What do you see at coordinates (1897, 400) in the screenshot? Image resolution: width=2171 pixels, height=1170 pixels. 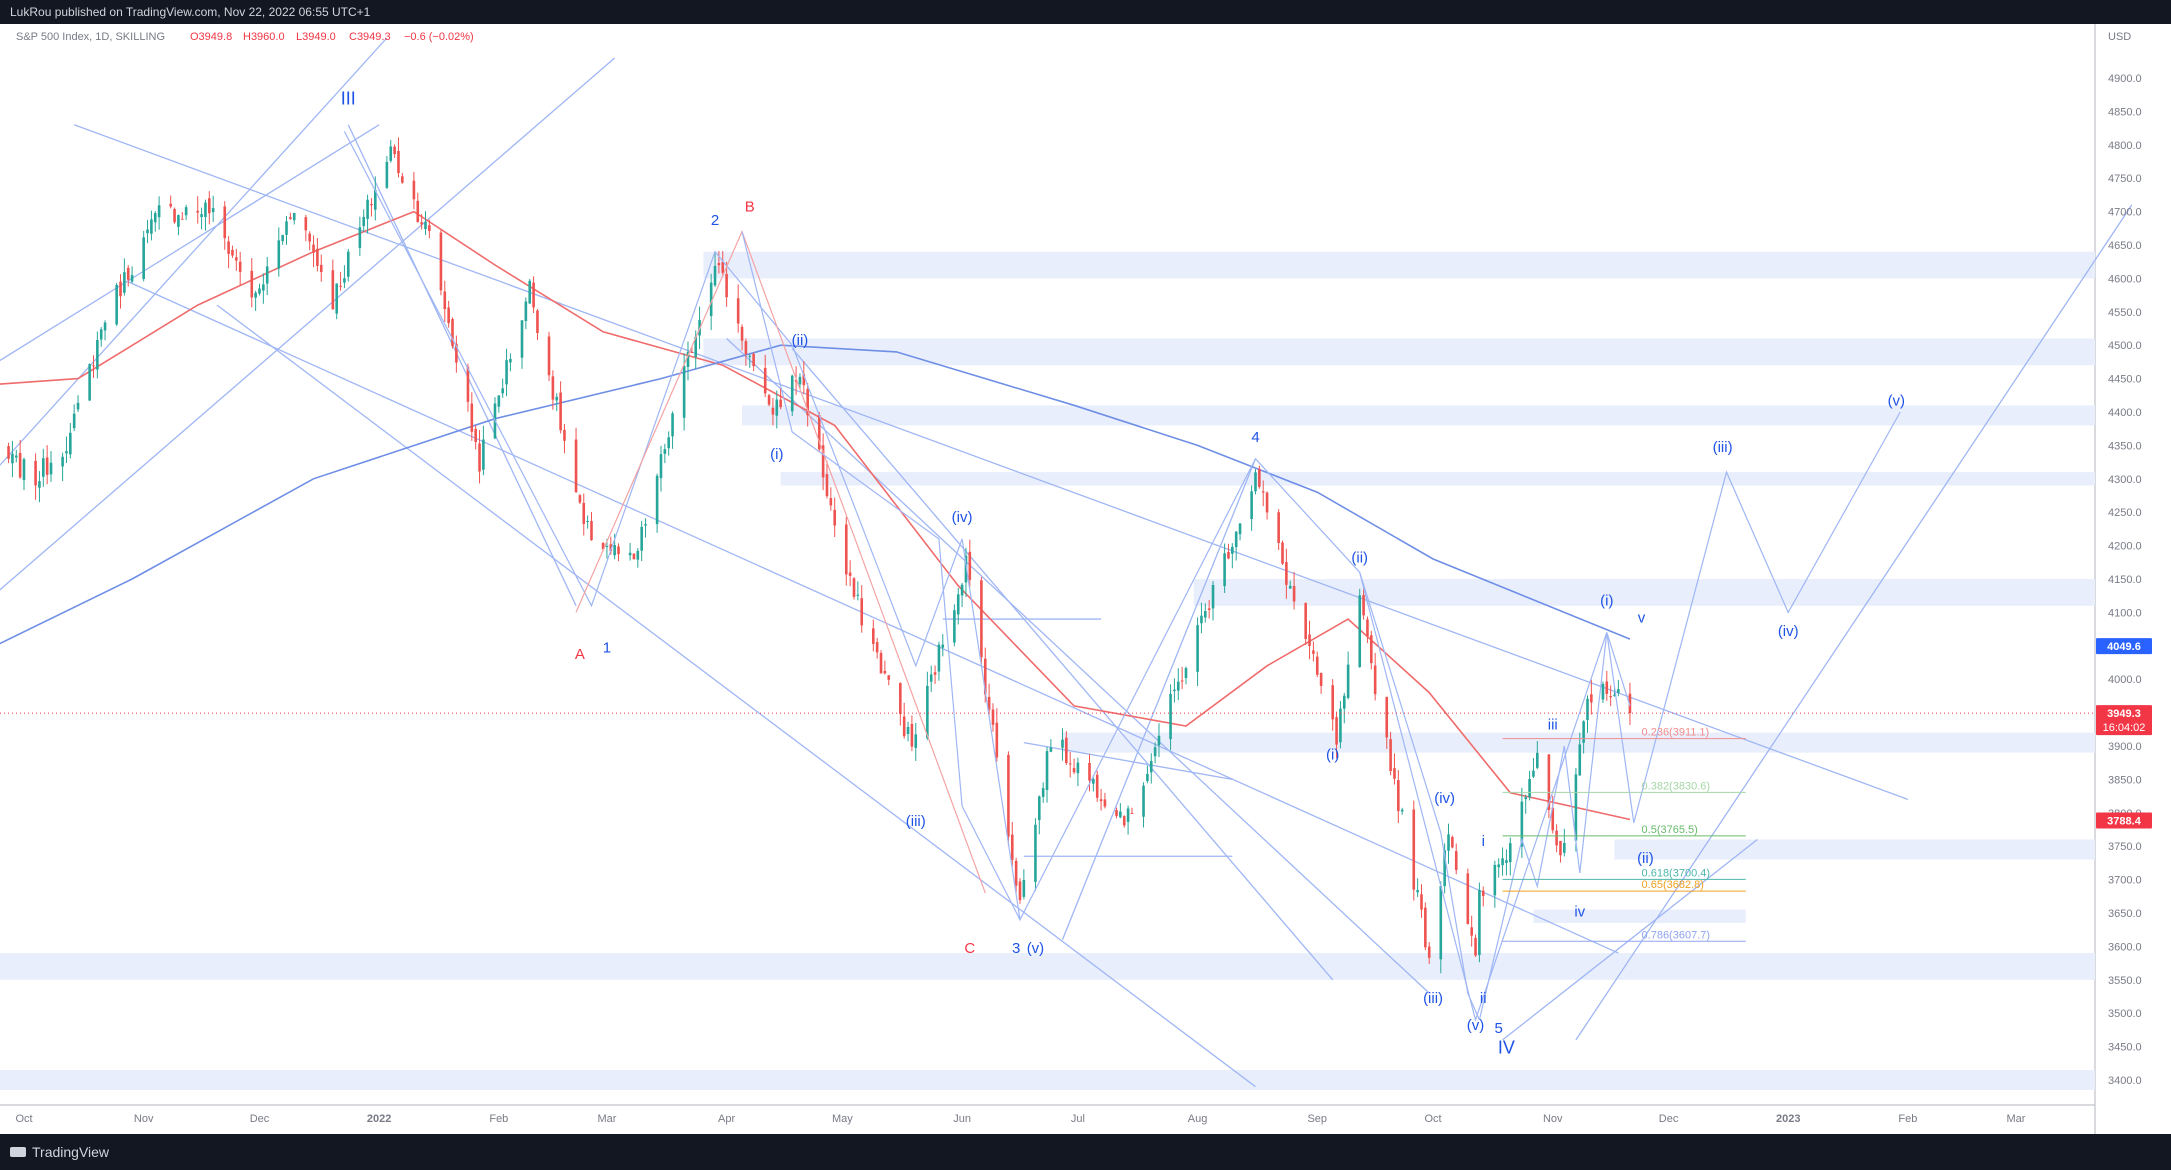 I see `wave-label: (v)` at bounding box center [1897, 400].